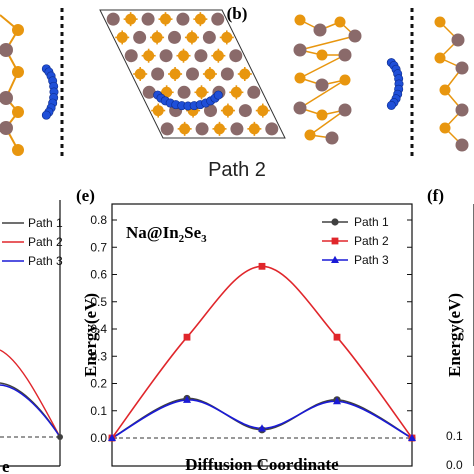 This screenshot has width=474, height=474. What do you see at coordinates (98, 384) in the screenshot?
I see `y-tick-label: 0.2` at bounding box center [98, 384].